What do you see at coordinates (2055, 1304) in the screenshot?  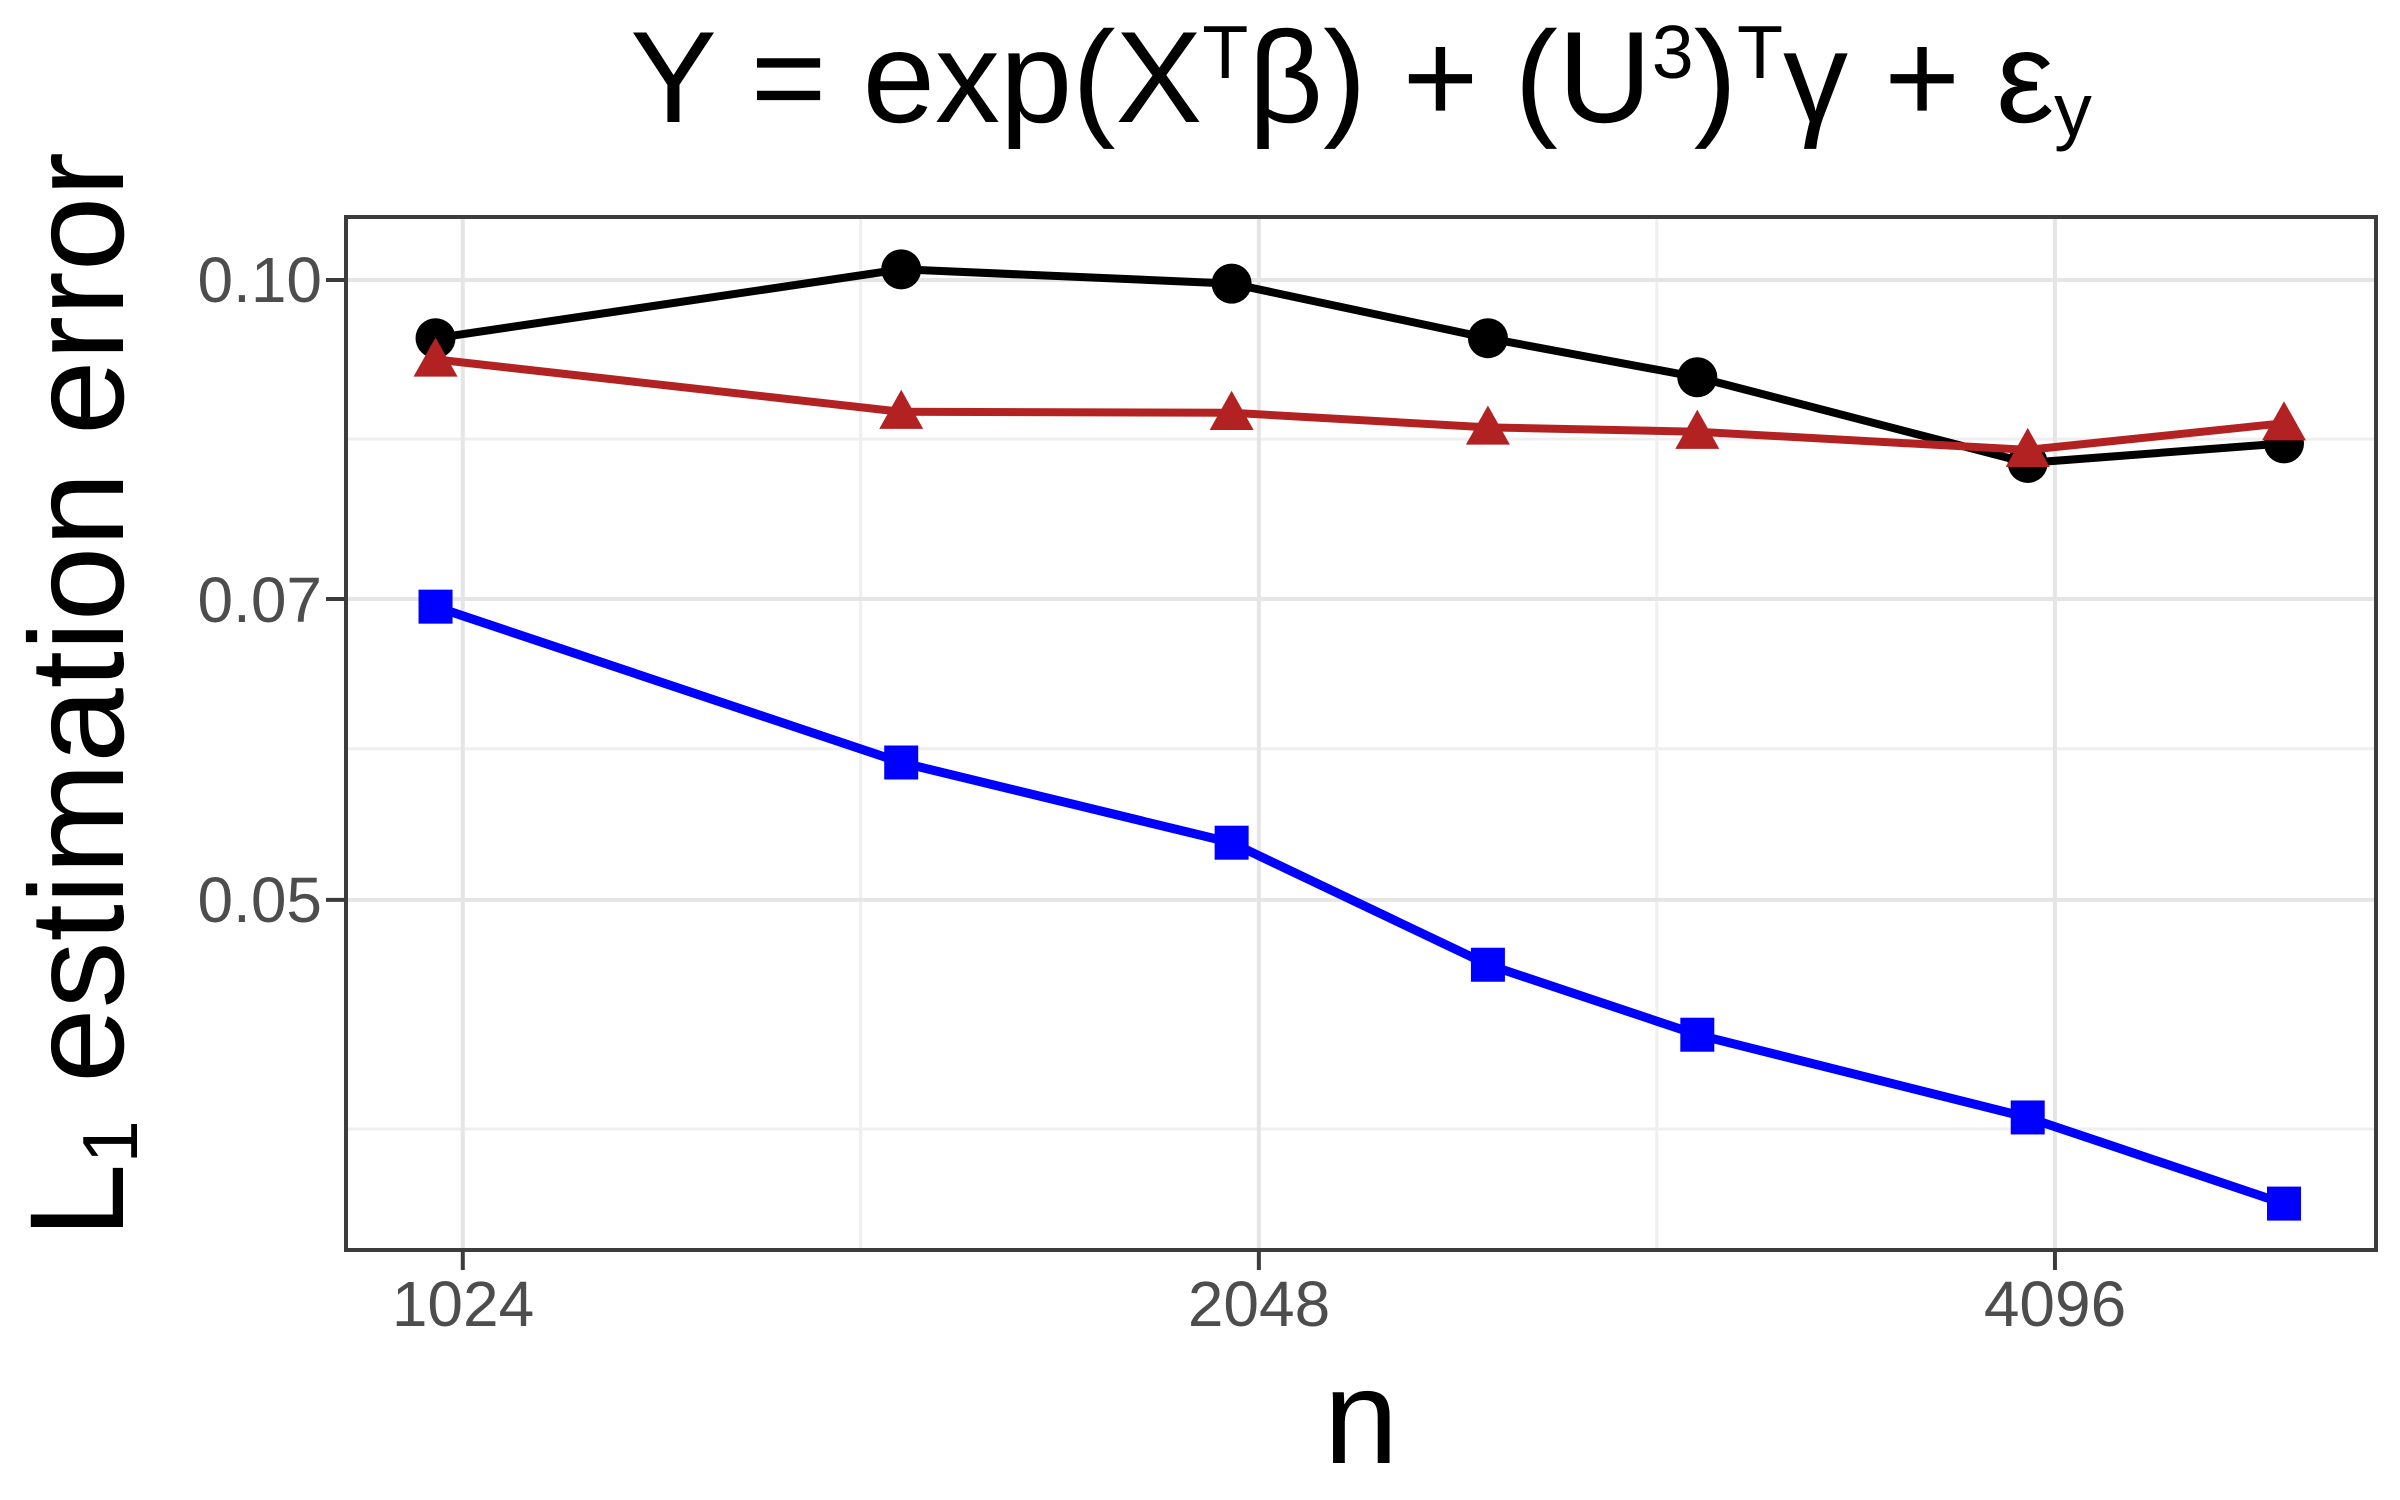 I see `x-tick-label-4096: 4096` at bounding box center [2055, 1304].